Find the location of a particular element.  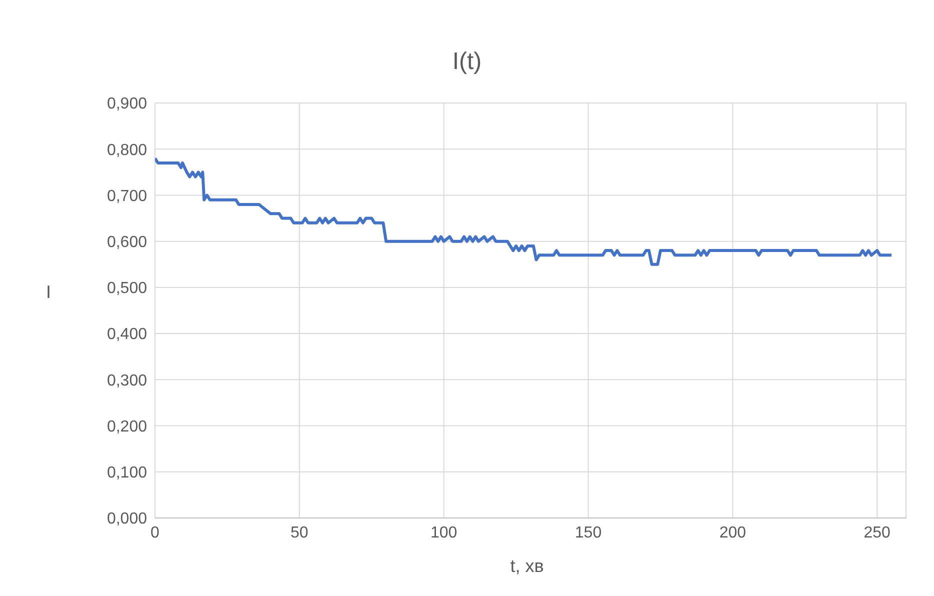

y-tick-label: 0,300 is located at coordinates (127, 381).